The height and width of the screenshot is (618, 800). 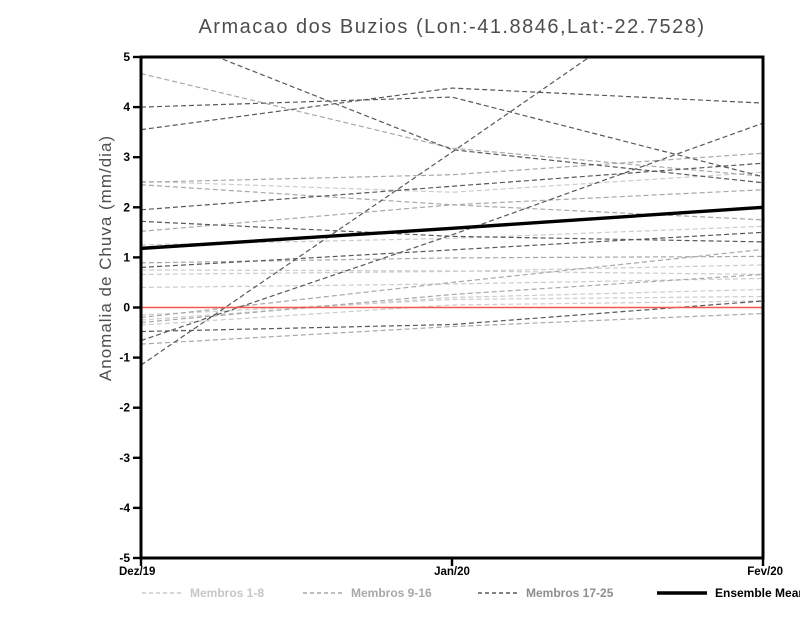 I want to click on y-tick-label: 4, so click(x=126, y=107).